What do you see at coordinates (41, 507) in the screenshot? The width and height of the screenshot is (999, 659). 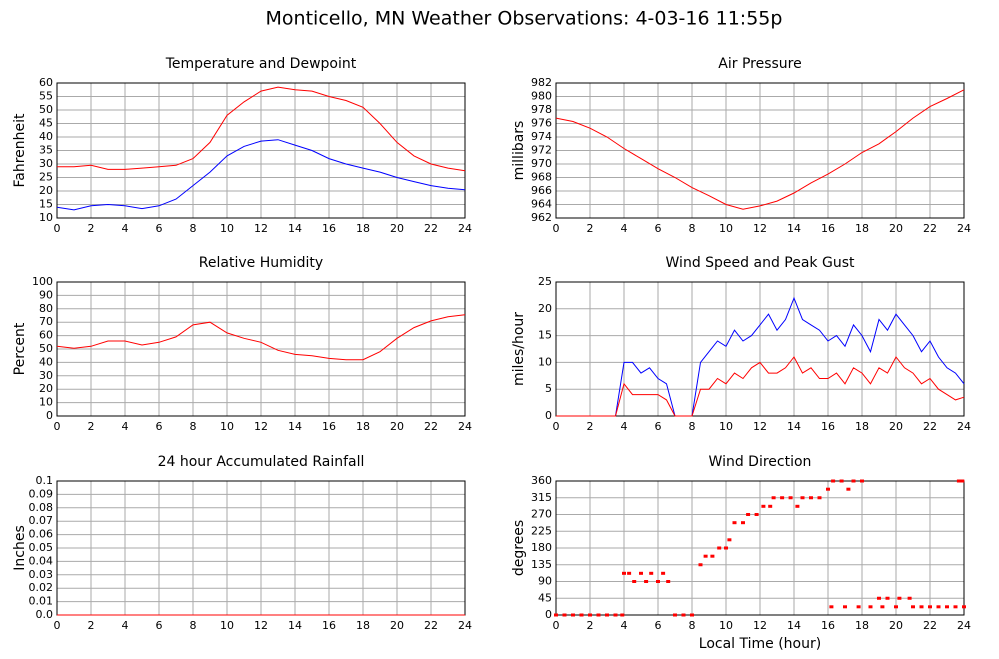 I see `y-tick-label: 0.08` at bounding box center [41, 507].